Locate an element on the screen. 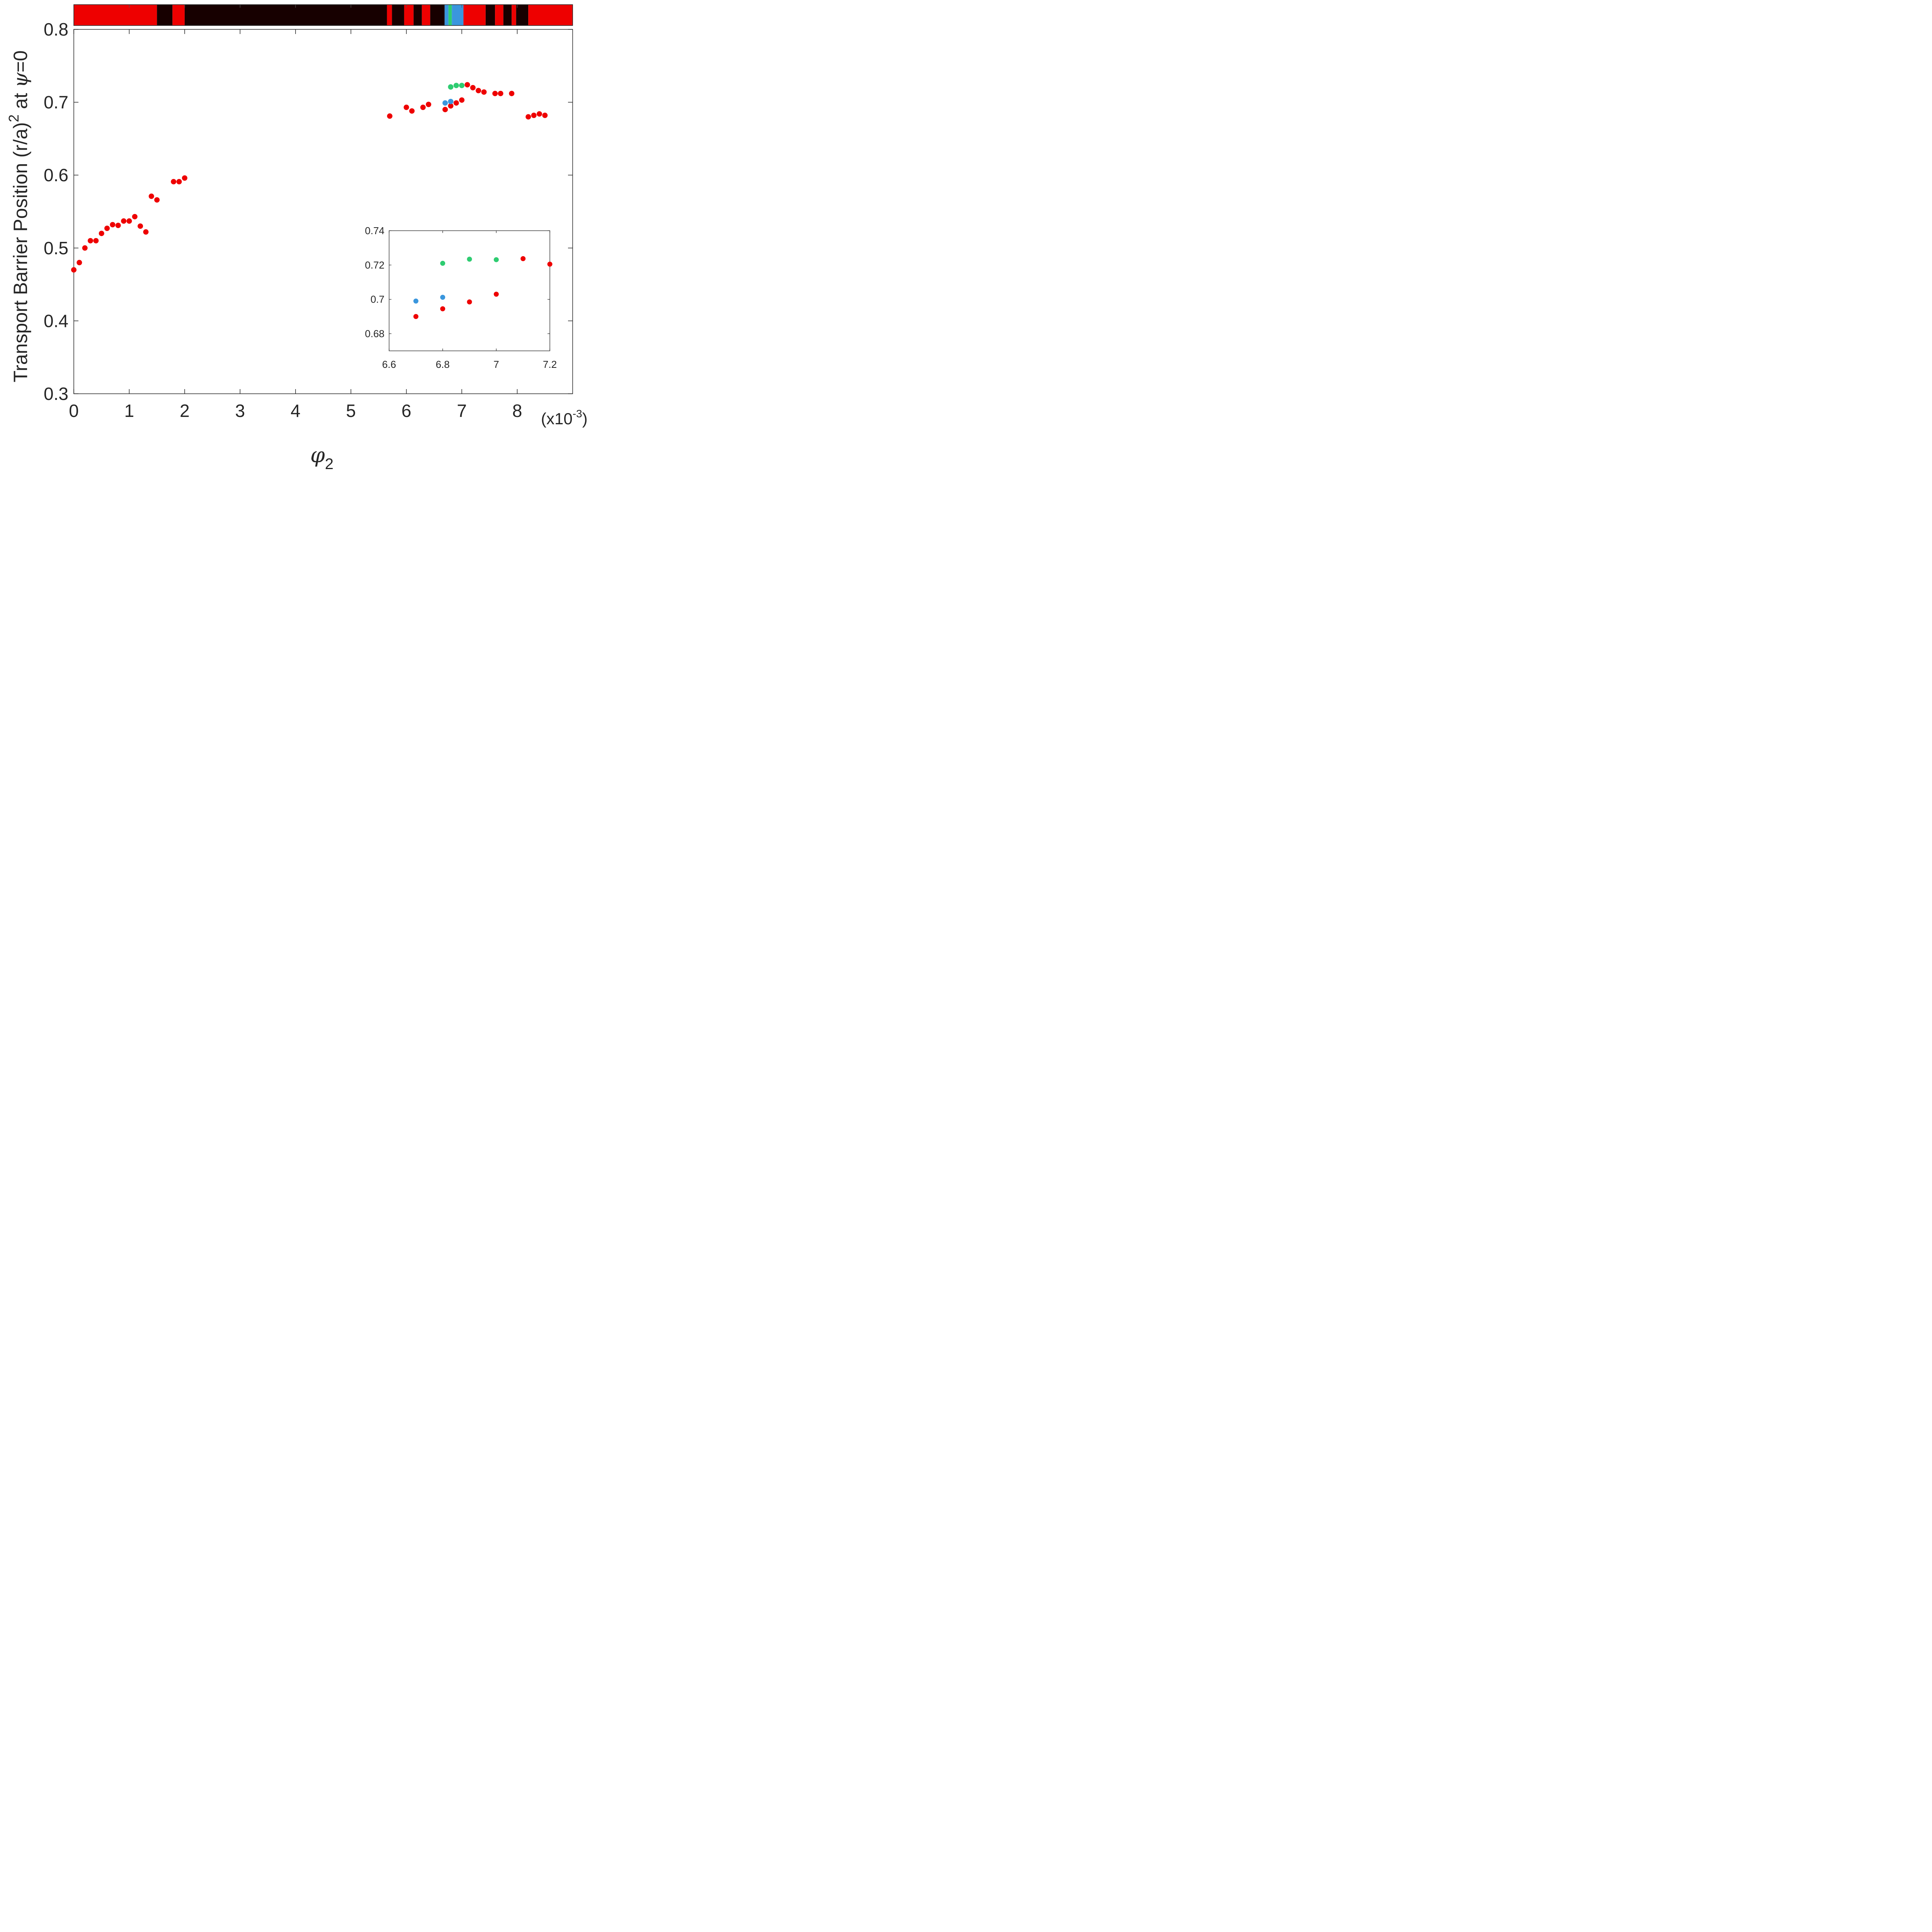  inset-x-tick-label: 6.8 is located at coordinates (443, 365).